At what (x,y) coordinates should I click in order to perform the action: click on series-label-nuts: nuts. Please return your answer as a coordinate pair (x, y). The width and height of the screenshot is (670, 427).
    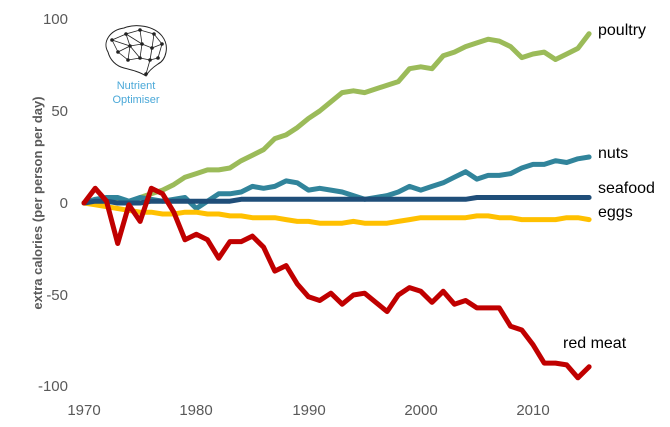
    Looking at the image, I should click on (613, 153).